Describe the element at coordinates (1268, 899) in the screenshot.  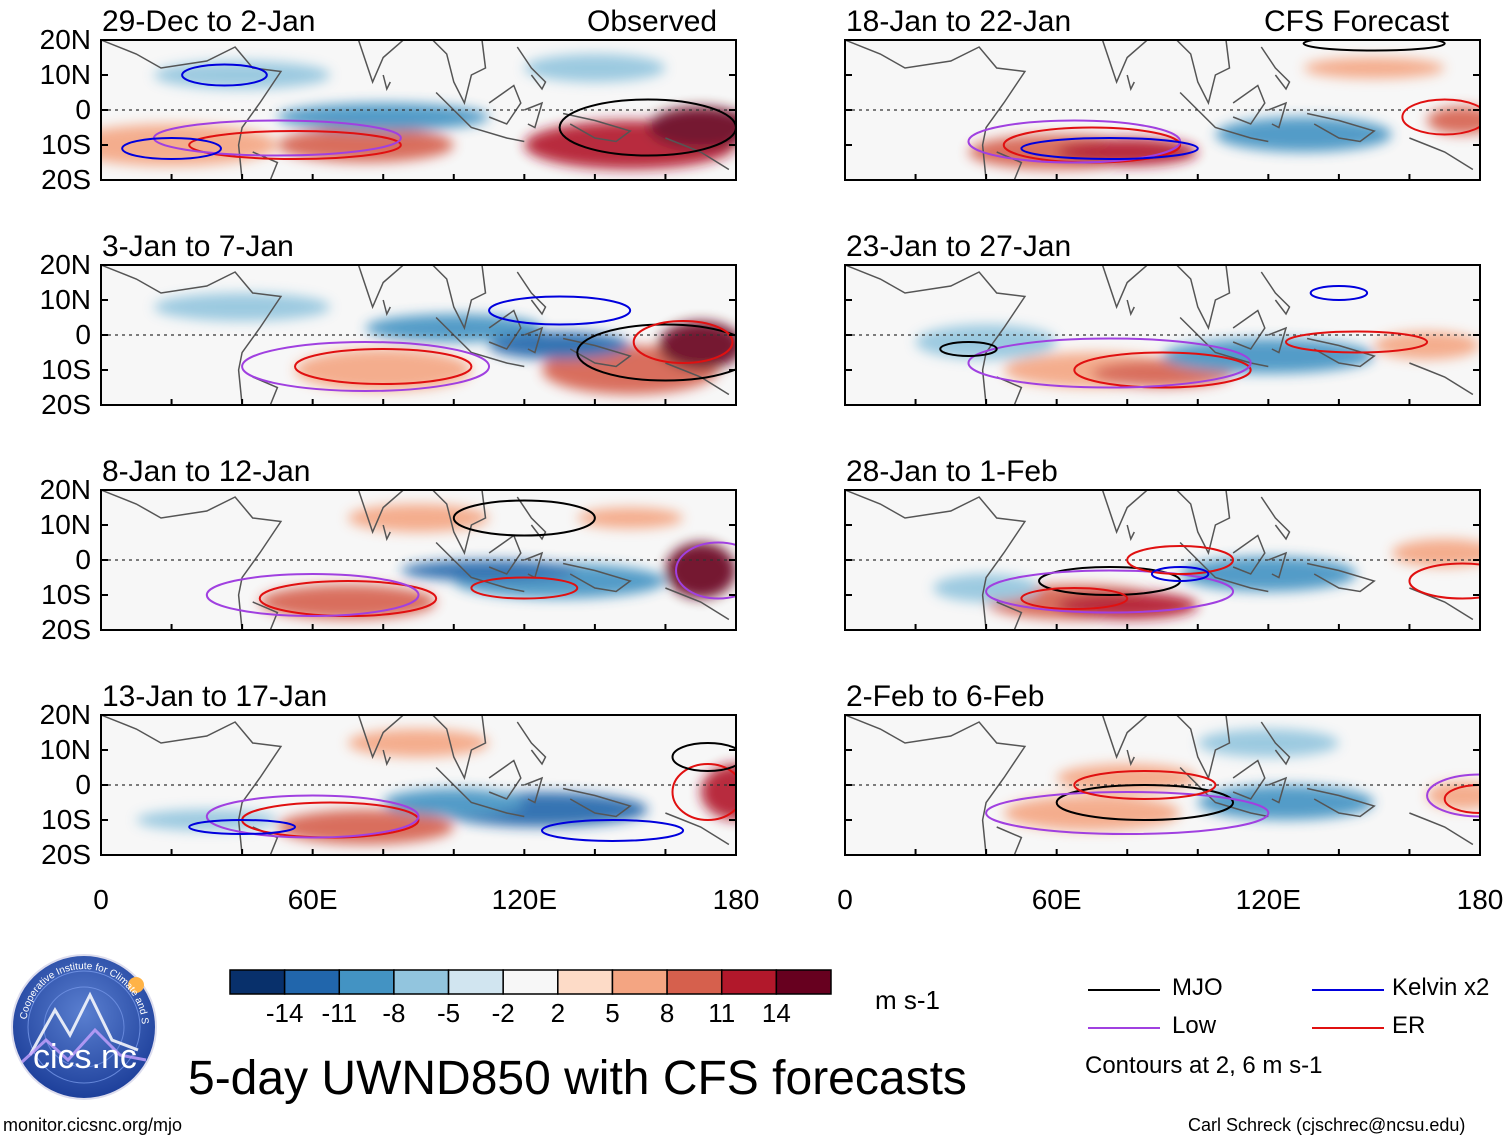
I see `x-tick-label: 120E` at that location.